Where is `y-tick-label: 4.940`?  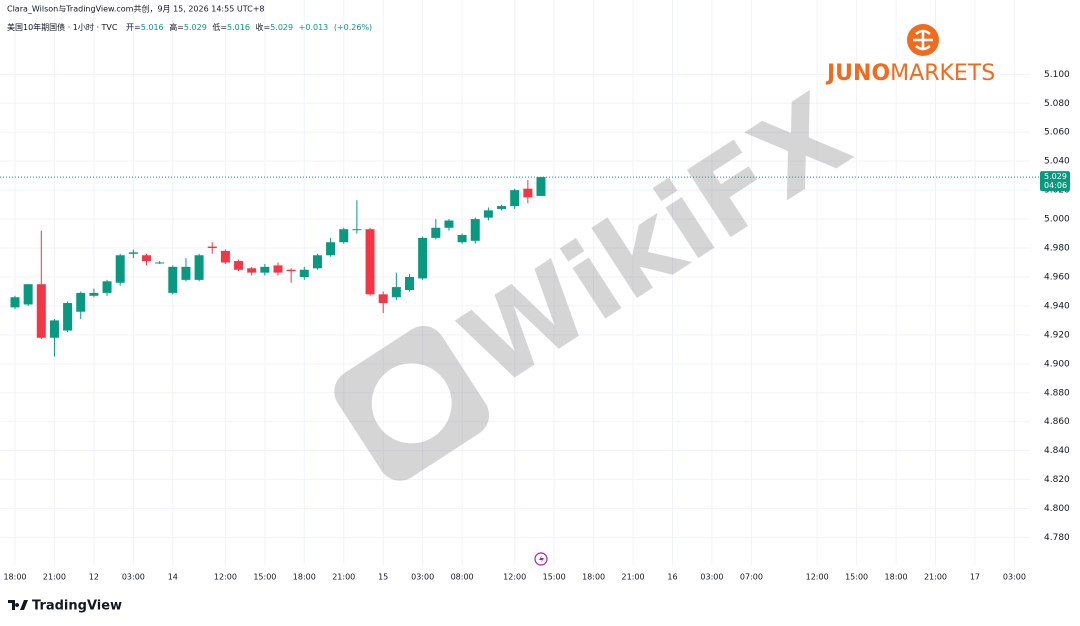
y-tick-label: 4.940 is located at coordinates (1057, 306).